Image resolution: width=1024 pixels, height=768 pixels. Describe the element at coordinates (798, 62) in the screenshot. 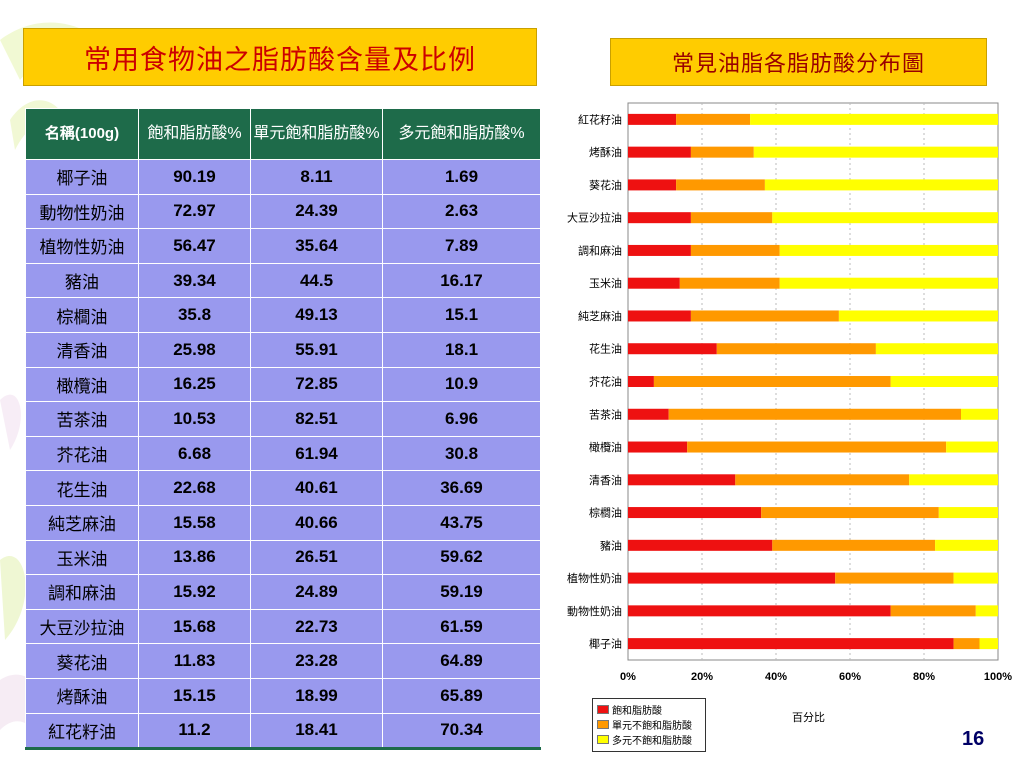

I see `chart-title: 常見油脂各脂肪酸分布圖` at that location.